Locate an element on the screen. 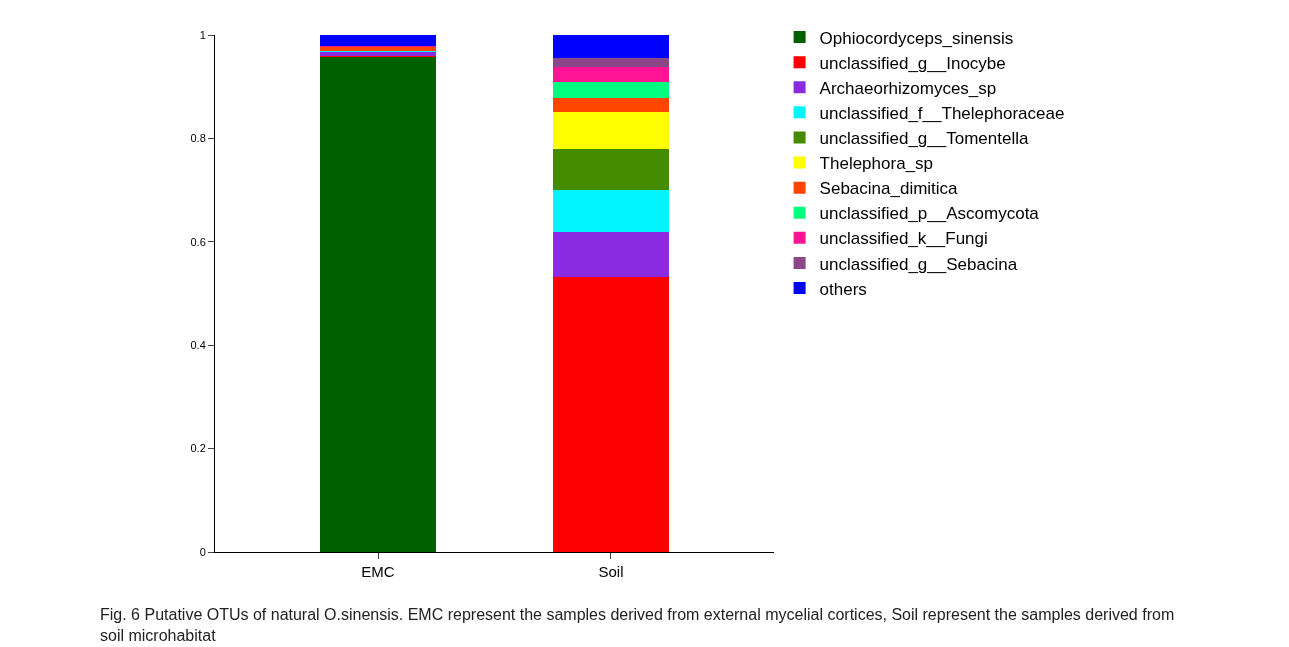 This screenshot has width=1289, height=647. y-tick-label: 0.4 is located at coordinates (198, 345).